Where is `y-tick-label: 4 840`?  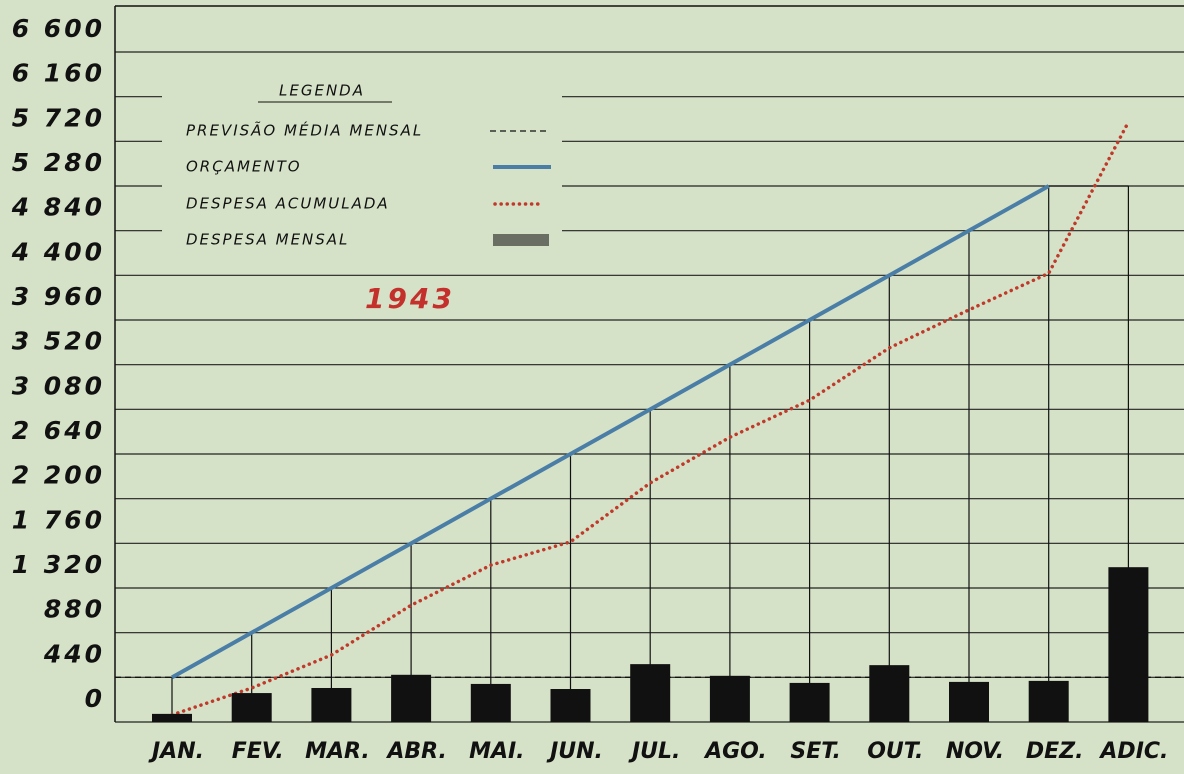
y-tick-label: 4 840 is located at coordinates (58, 207).